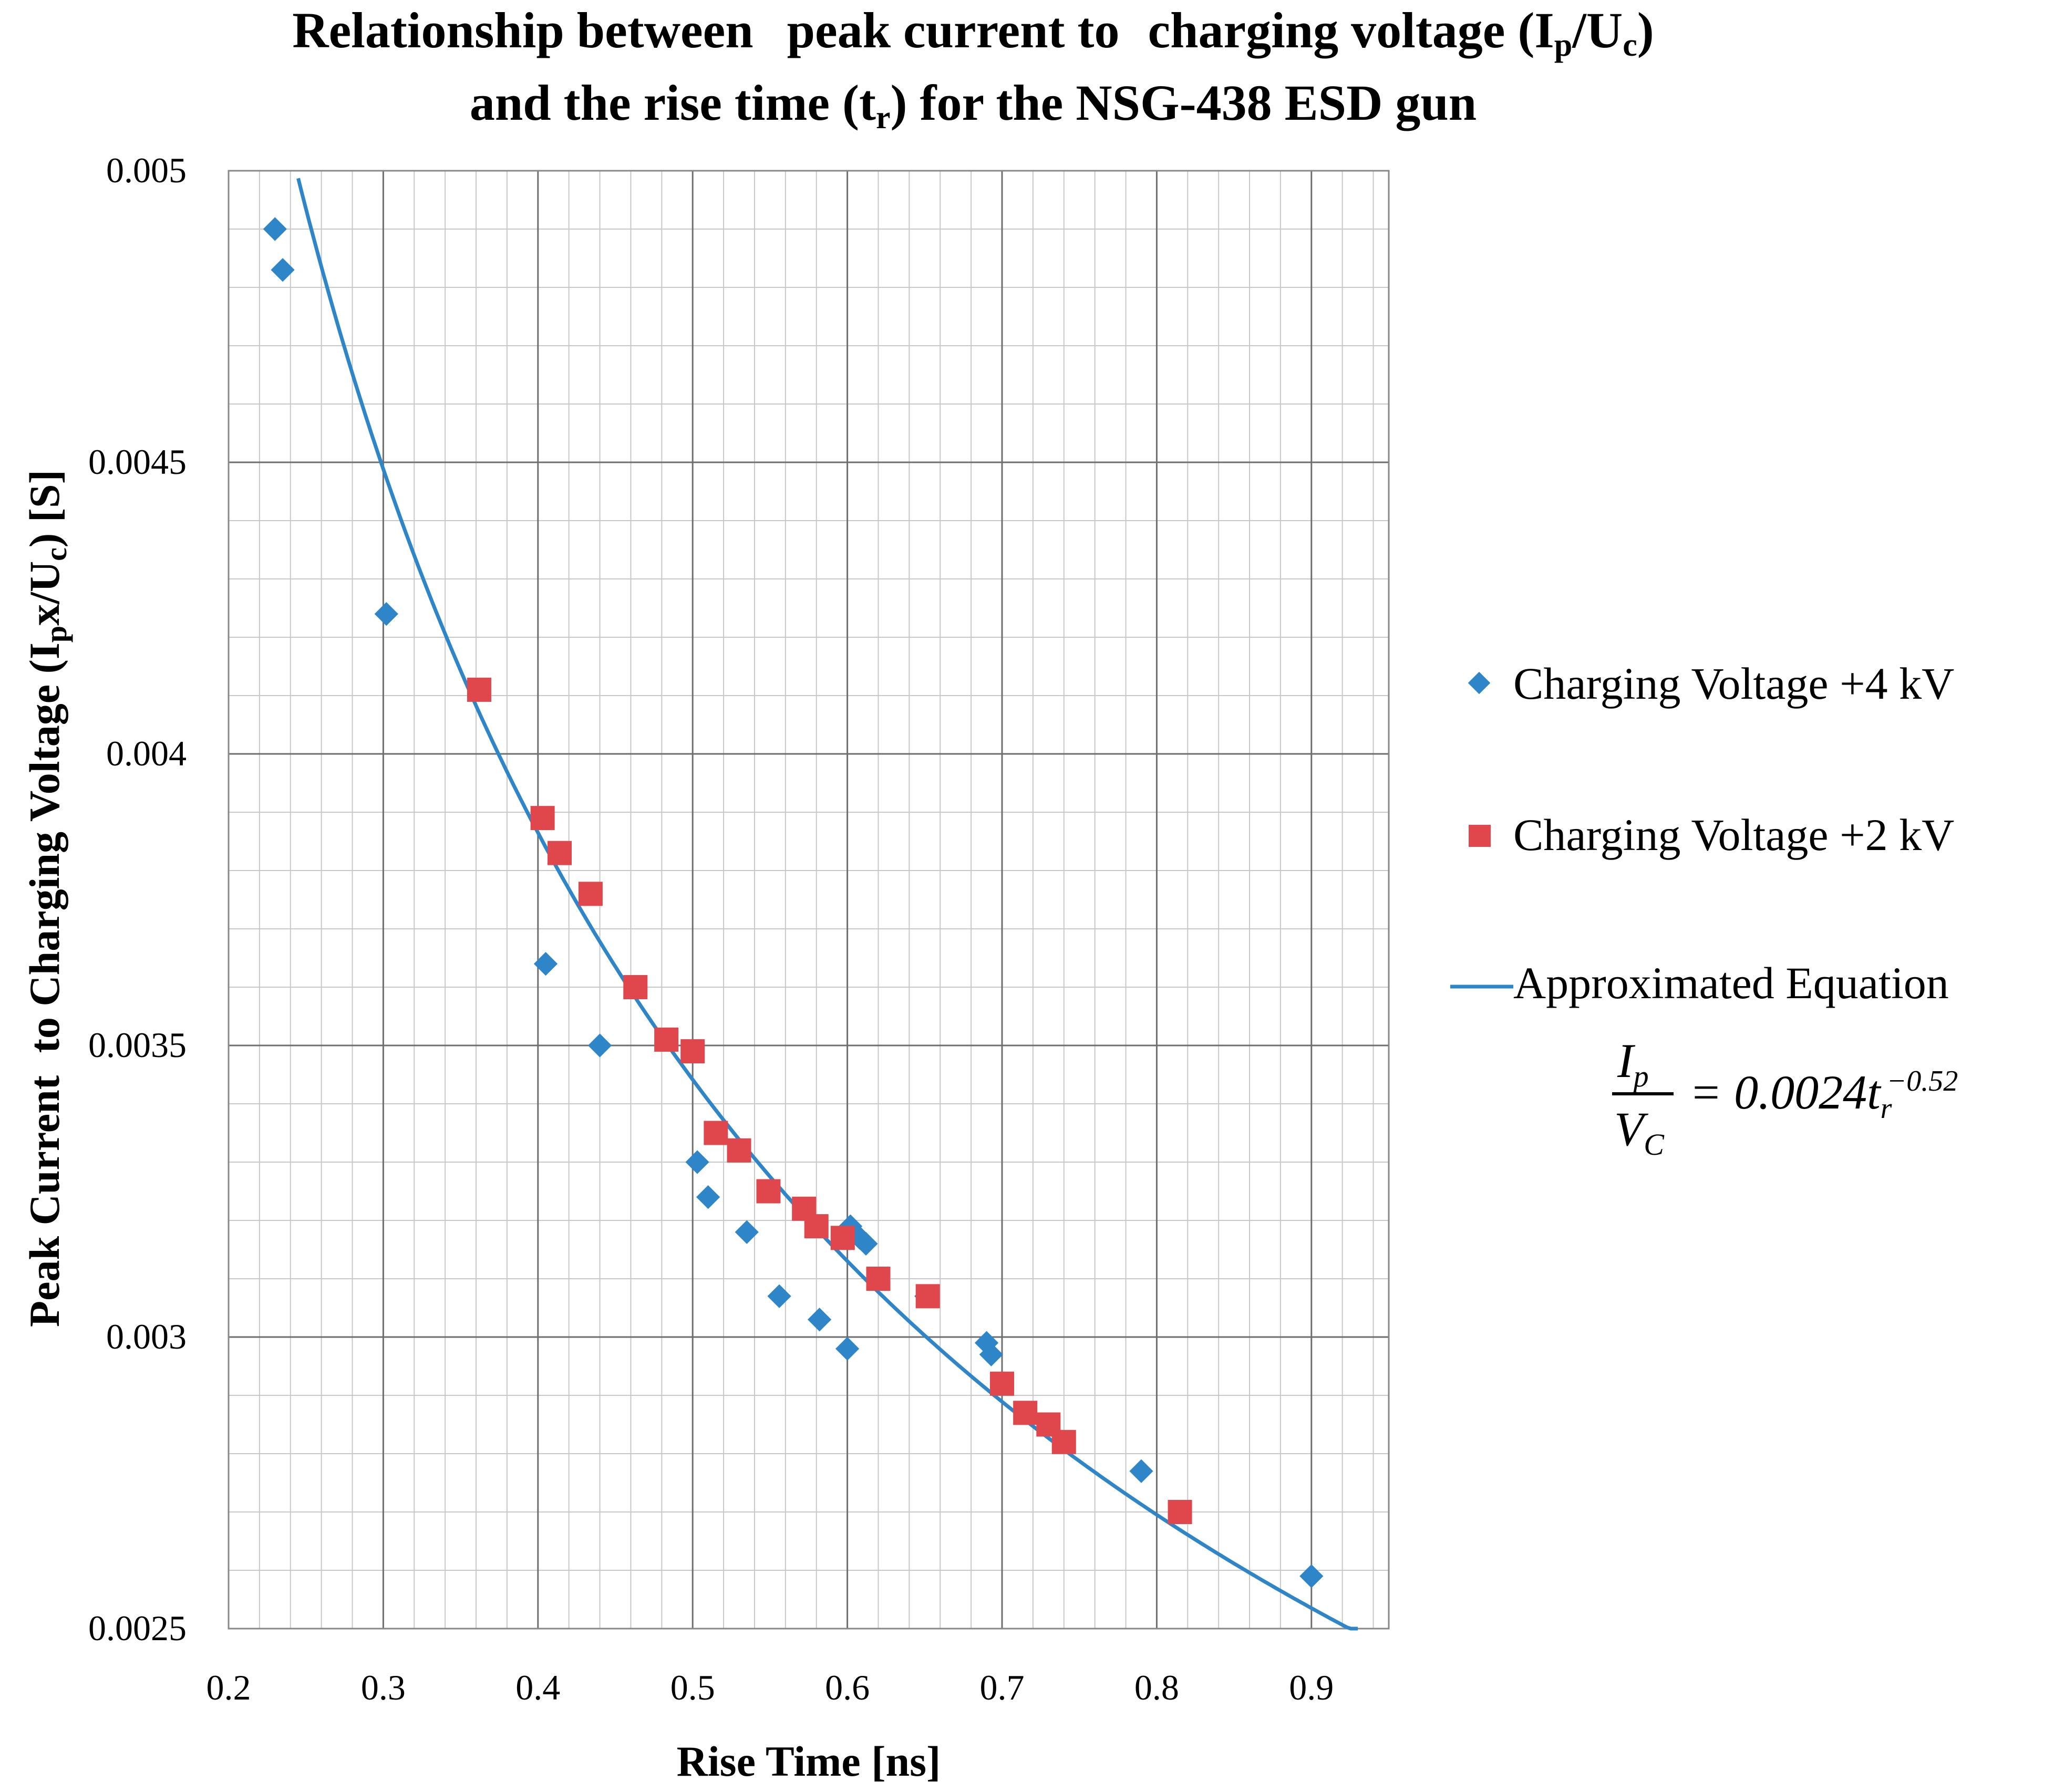 The width and height of the screenshot is (2054, 1792). What do you see at coordinates (847, 1687) in the screenshot?
I see `x-tick-label: 0.6` at bounding box center [847, 1687].